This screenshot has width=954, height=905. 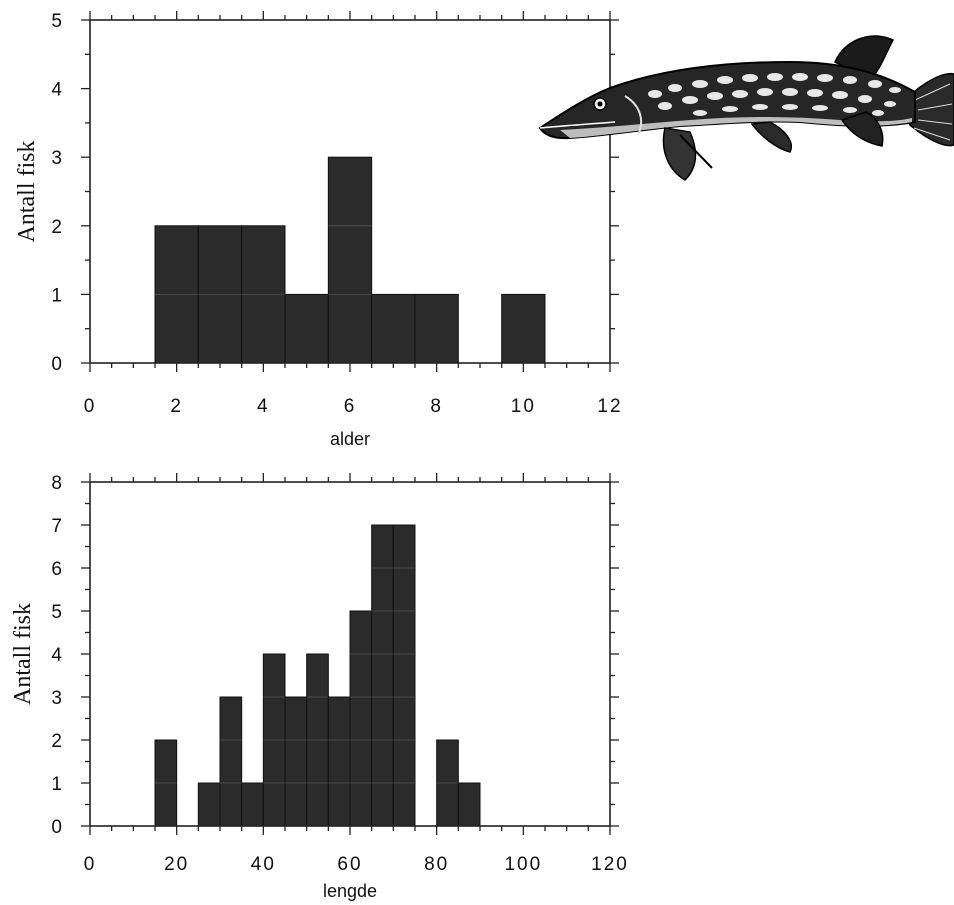 I want to click on x-tick-label: 20, so click(x=176, y=864).